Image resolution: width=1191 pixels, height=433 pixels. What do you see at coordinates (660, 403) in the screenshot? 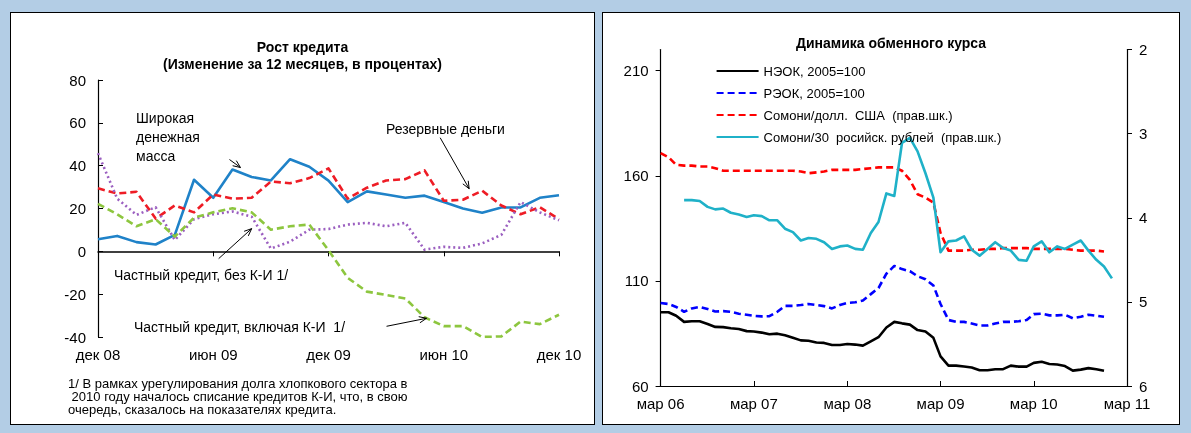
I see `x-tick-label: мар 06` at bounding box center [660, 403].